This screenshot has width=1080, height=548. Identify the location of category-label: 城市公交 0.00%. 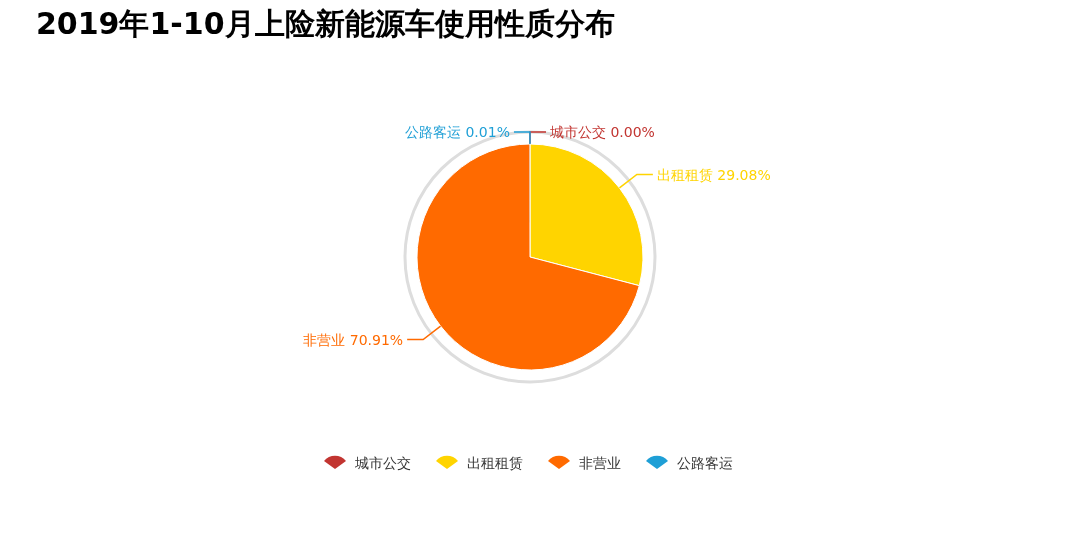
(602, 132).